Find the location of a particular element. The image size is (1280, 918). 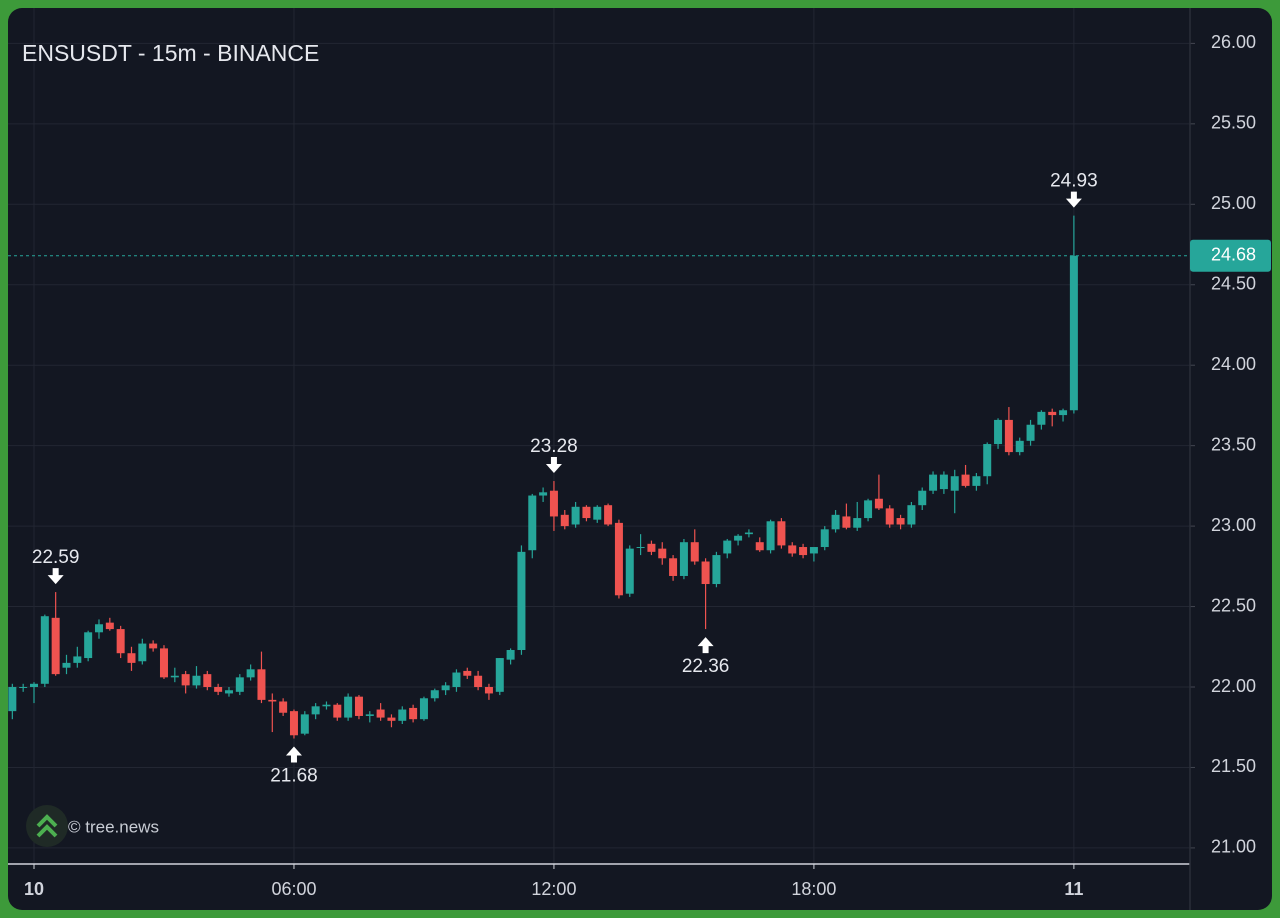

y-tick-label: 25.00 is located at coordinates (1233, 203).